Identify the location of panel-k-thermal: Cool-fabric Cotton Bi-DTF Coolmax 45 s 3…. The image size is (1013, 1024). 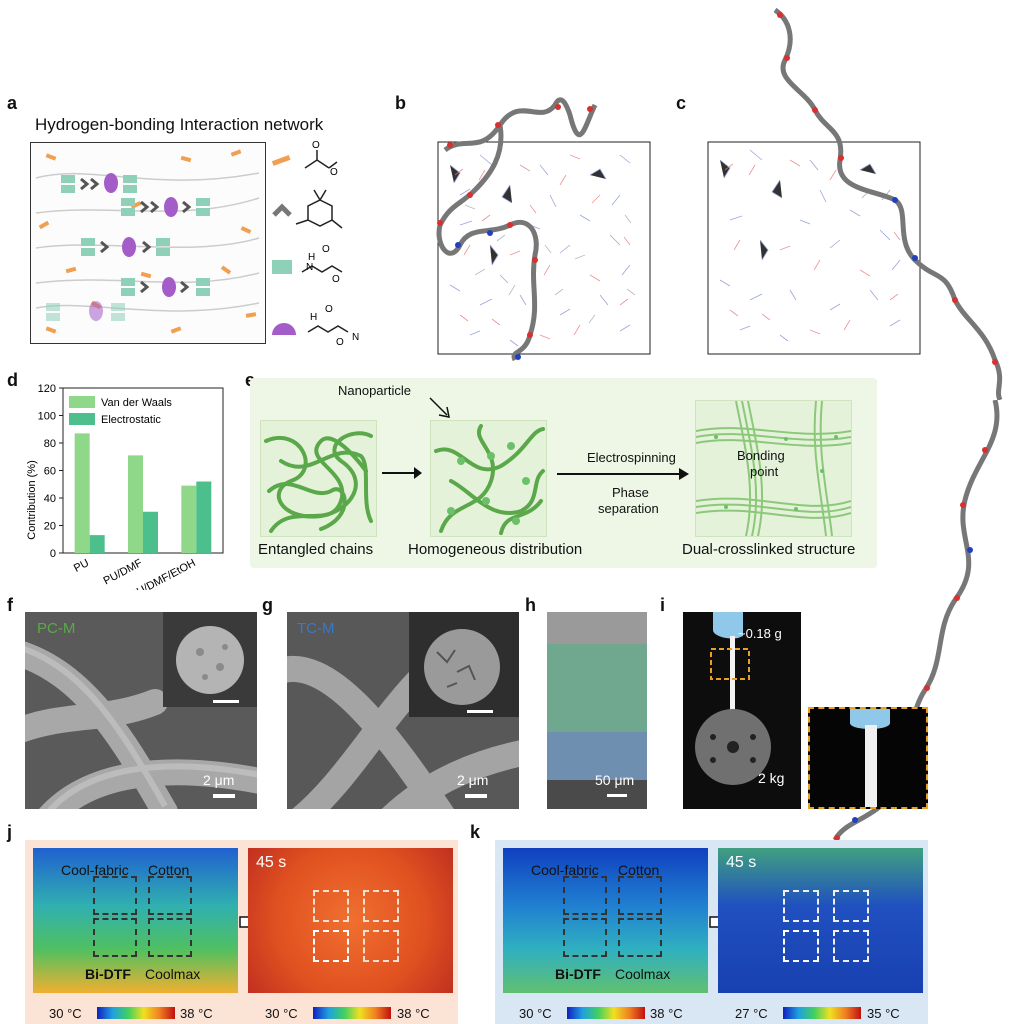
(711, 932).